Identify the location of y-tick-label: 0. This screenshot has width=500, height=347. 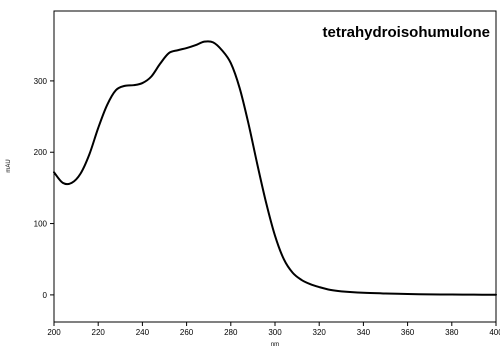
(45, 295).